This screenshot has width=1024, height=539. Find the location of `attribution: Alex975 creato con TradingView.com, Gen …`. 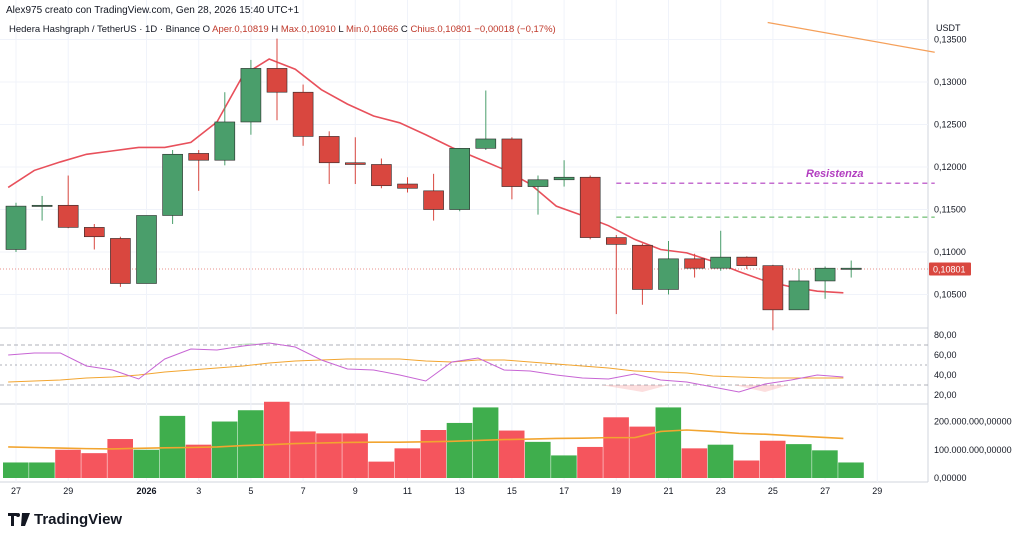

attribution: Alex975 creato con TradingView.com, Gen … is located at coordinates (153, 10).